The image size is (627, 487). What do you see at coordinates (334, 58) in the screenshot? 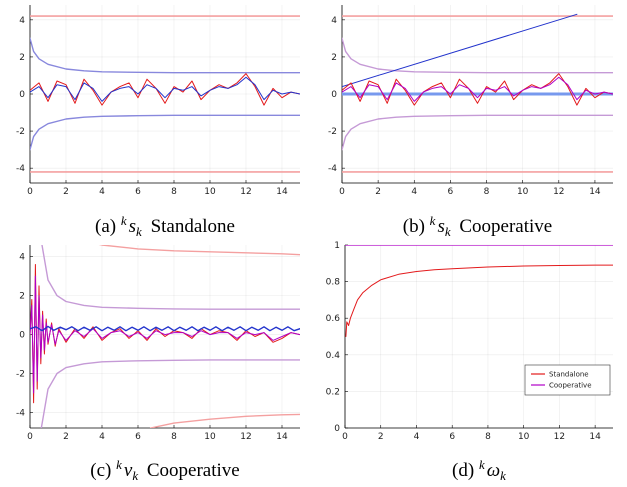
I see `panel-b-ytick-label: 2` at bounding box center [334, 58].